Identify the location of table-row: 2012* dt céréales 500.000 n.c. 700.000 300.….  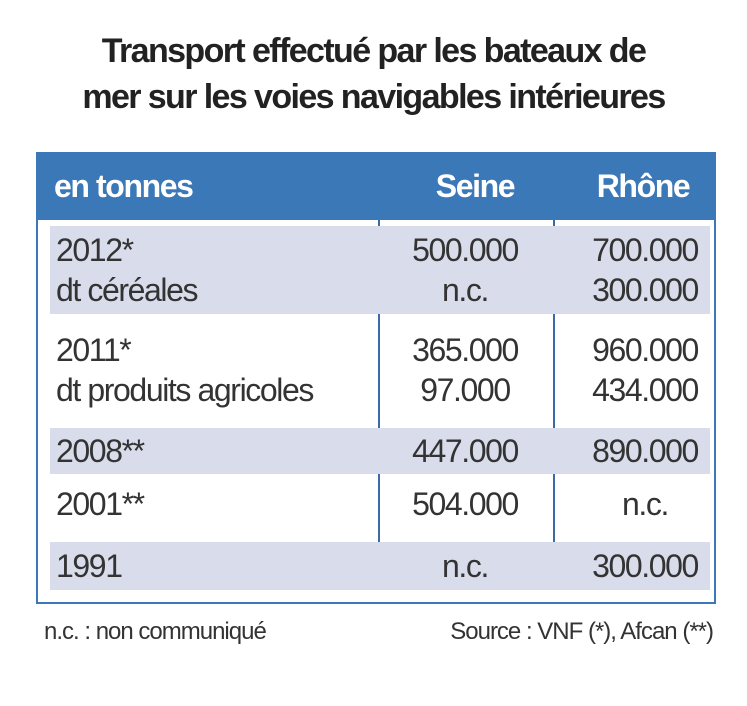
(380, 270).